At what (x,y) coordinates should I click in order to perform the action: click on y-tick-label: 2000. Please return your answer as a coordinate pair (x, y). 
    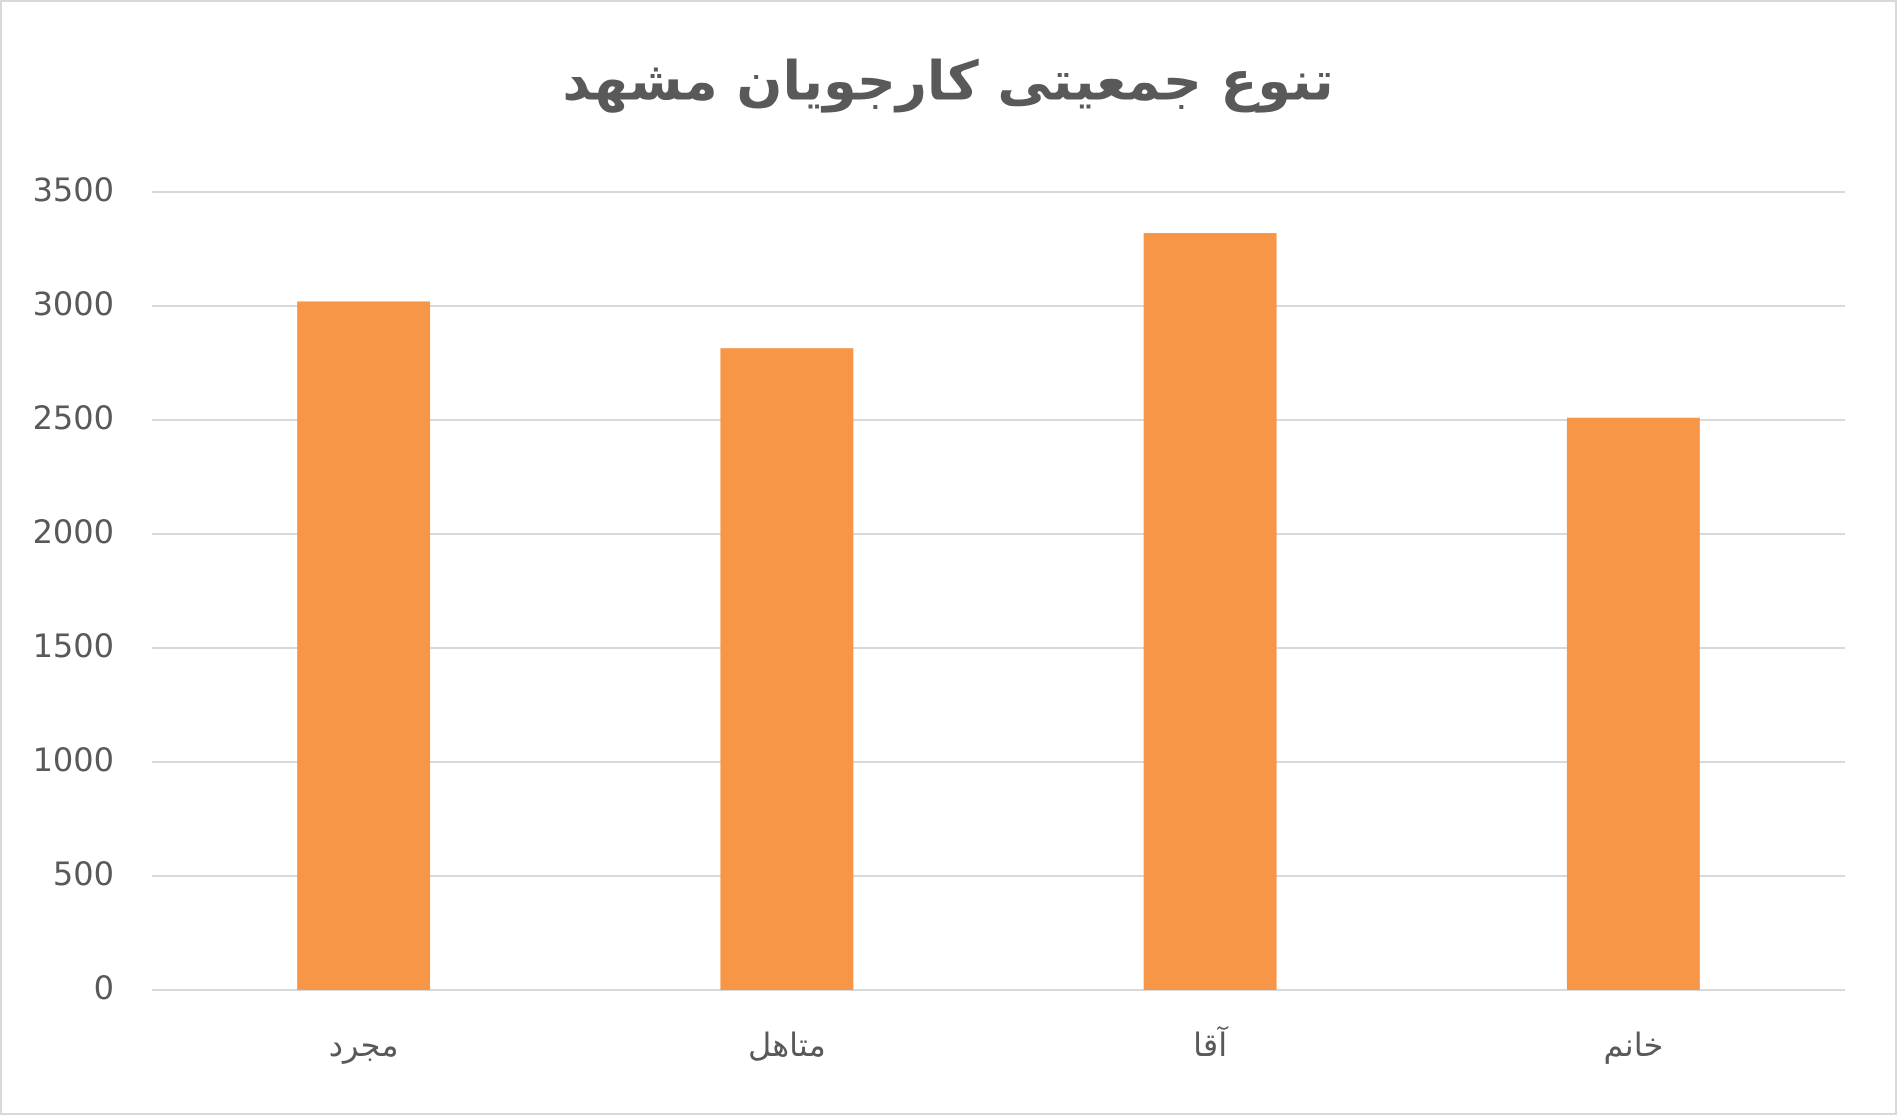
    Looking at the image, I should click on (73, 532).